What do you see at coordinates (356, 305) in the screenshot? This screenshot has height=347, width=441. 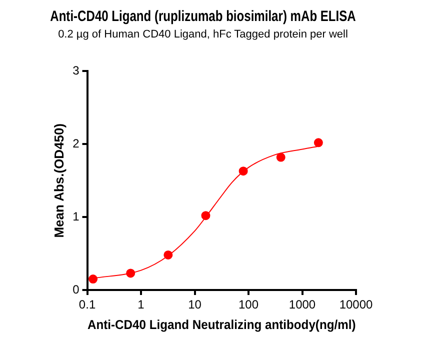 I see `x-tick-label: 10000` at bounding box center [356, 305].